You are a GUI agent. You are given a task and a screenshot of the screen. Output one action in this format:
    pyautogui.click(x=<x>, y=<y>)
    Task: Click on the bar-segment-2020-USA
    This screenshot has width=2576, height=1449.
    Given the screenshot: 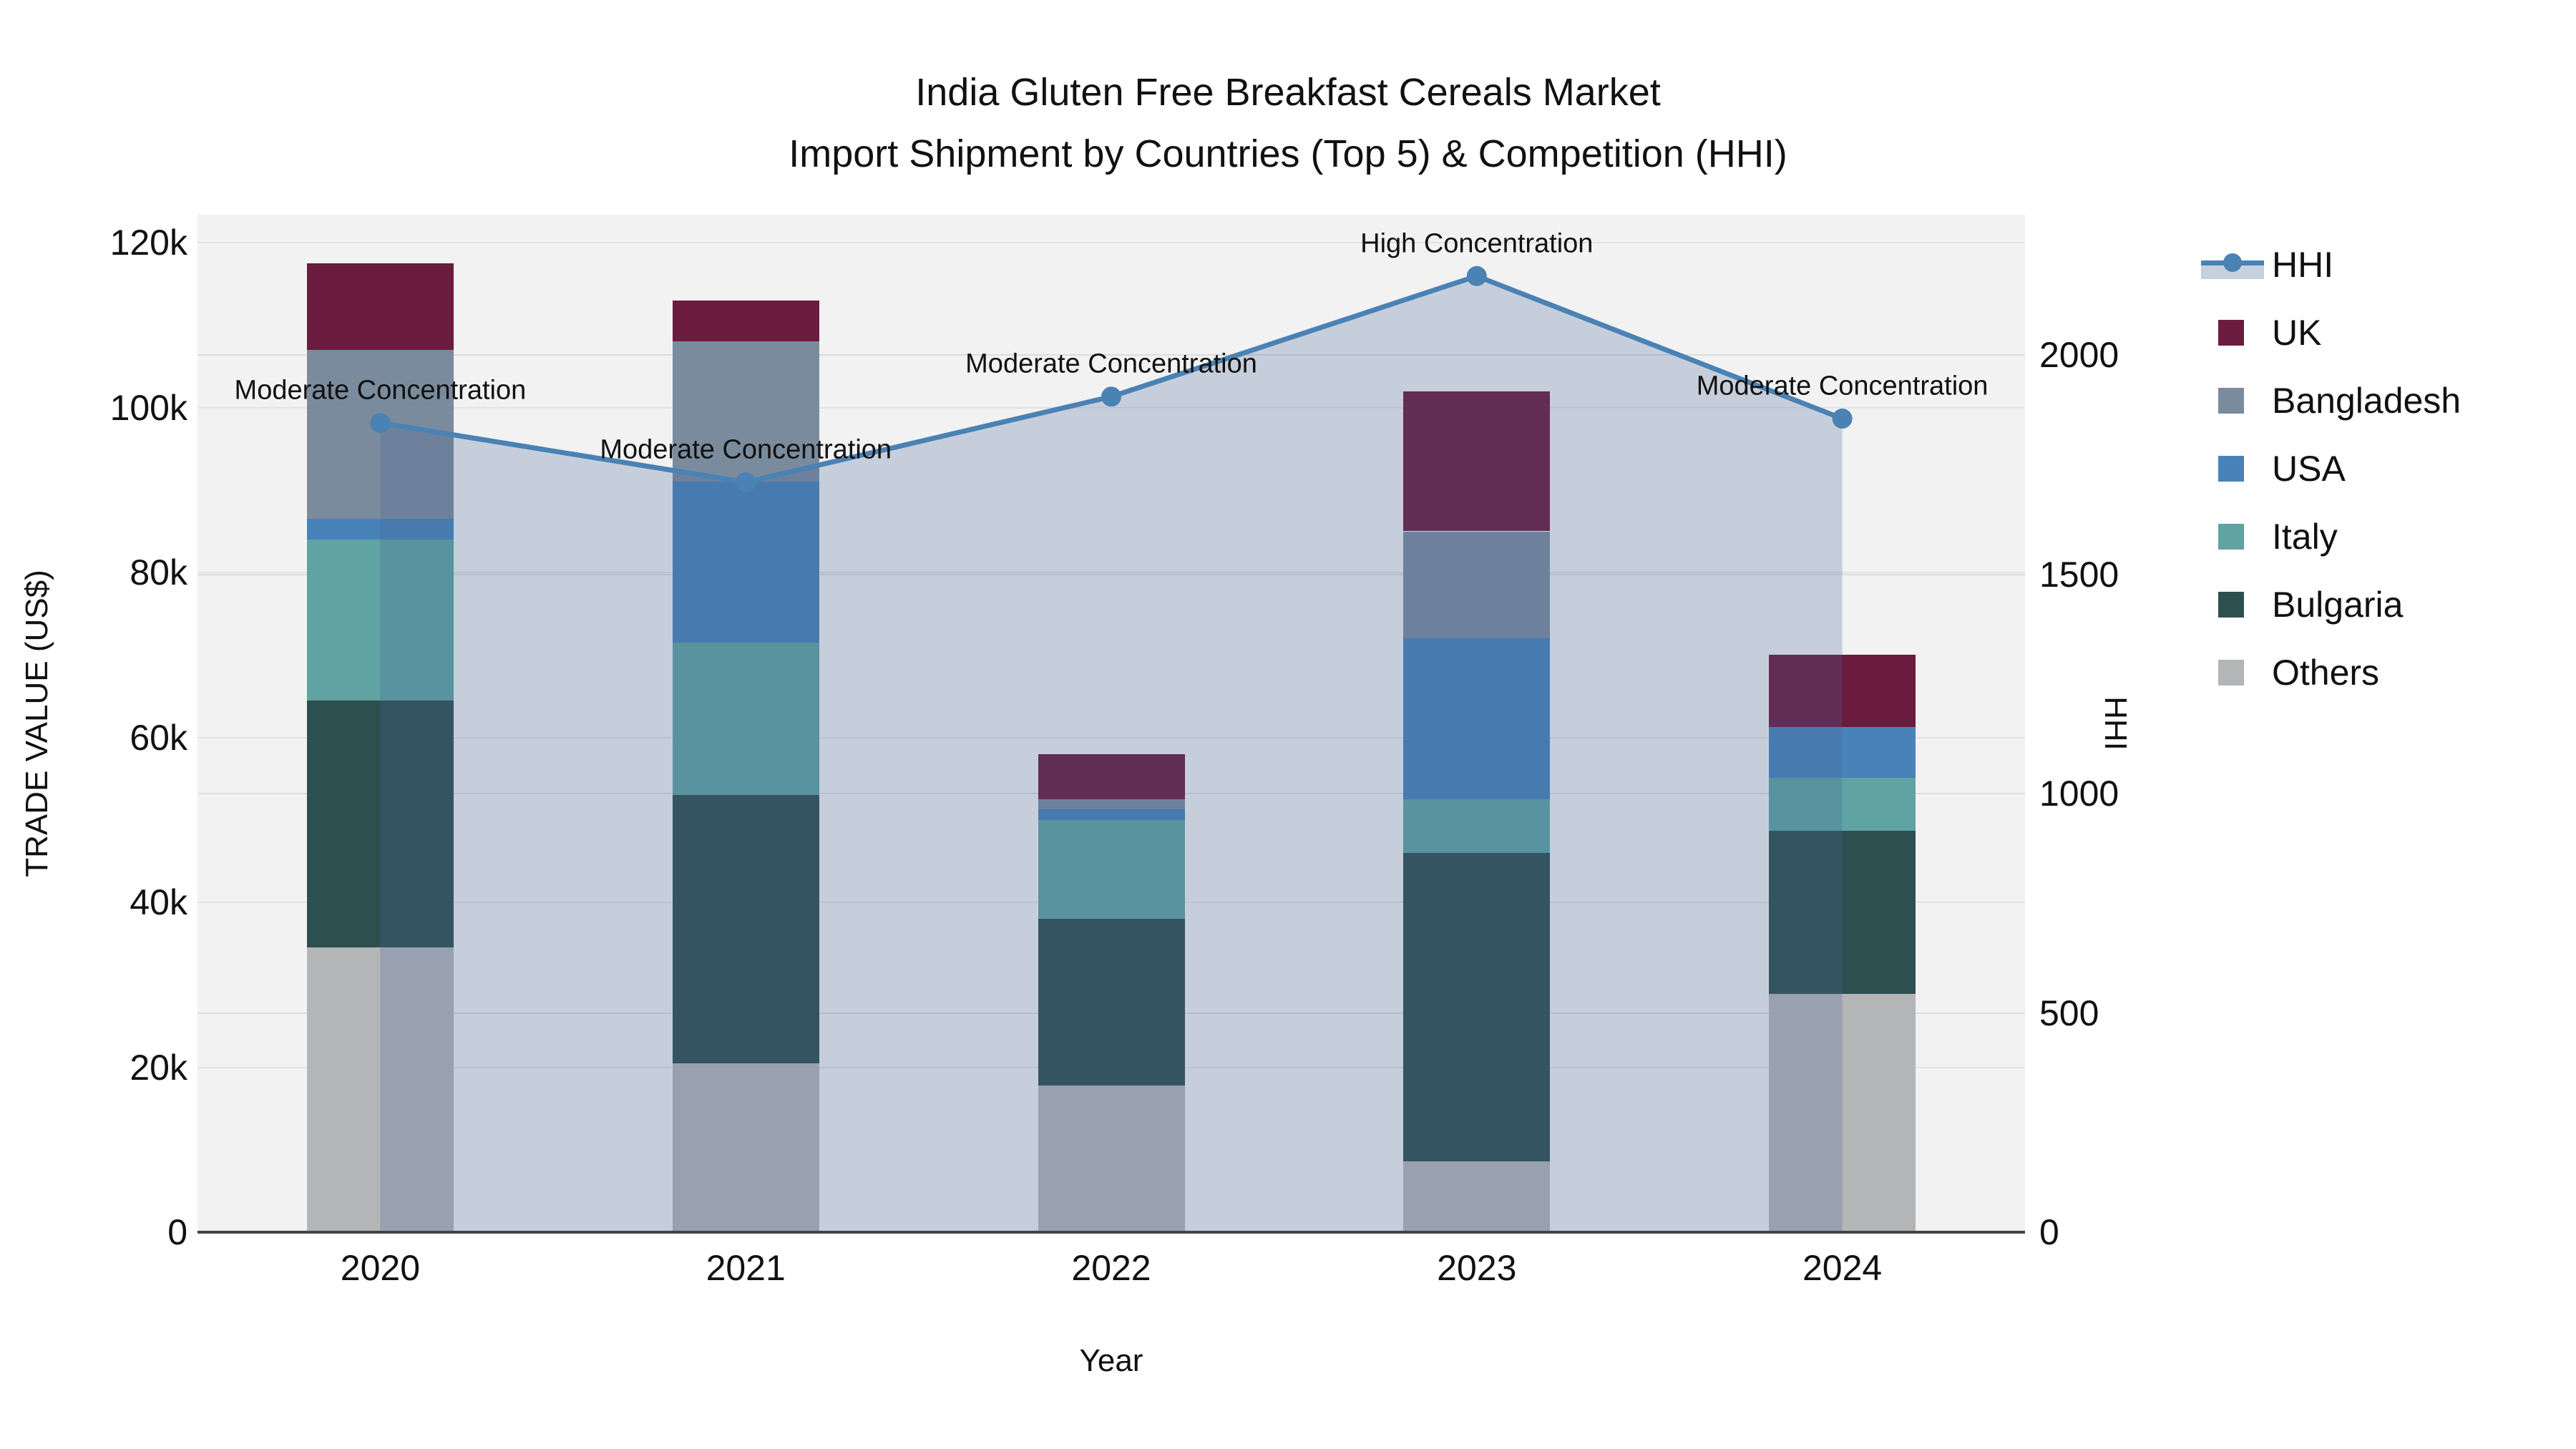 What is the action you would take?
    pyautogui.click(x=380, y=529)
    